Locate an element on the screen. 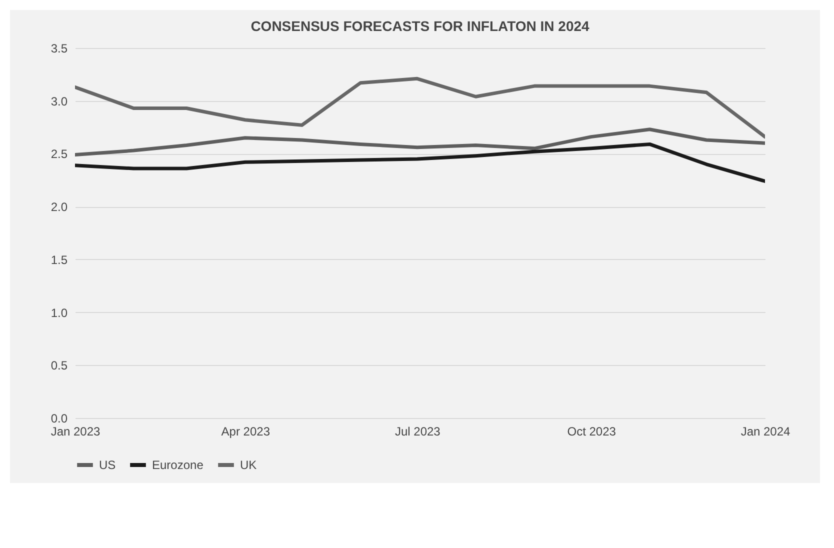 This screenshot has width=834, height=548. legend-label: US is located at coordinates (107, 465).